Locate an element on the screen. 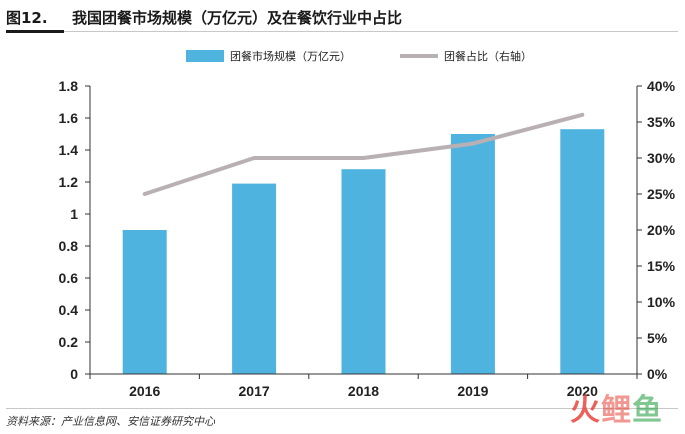 The width and height of the screenshot is (685, 434). figure-label: 图12. is located at coordinates (27, 18).